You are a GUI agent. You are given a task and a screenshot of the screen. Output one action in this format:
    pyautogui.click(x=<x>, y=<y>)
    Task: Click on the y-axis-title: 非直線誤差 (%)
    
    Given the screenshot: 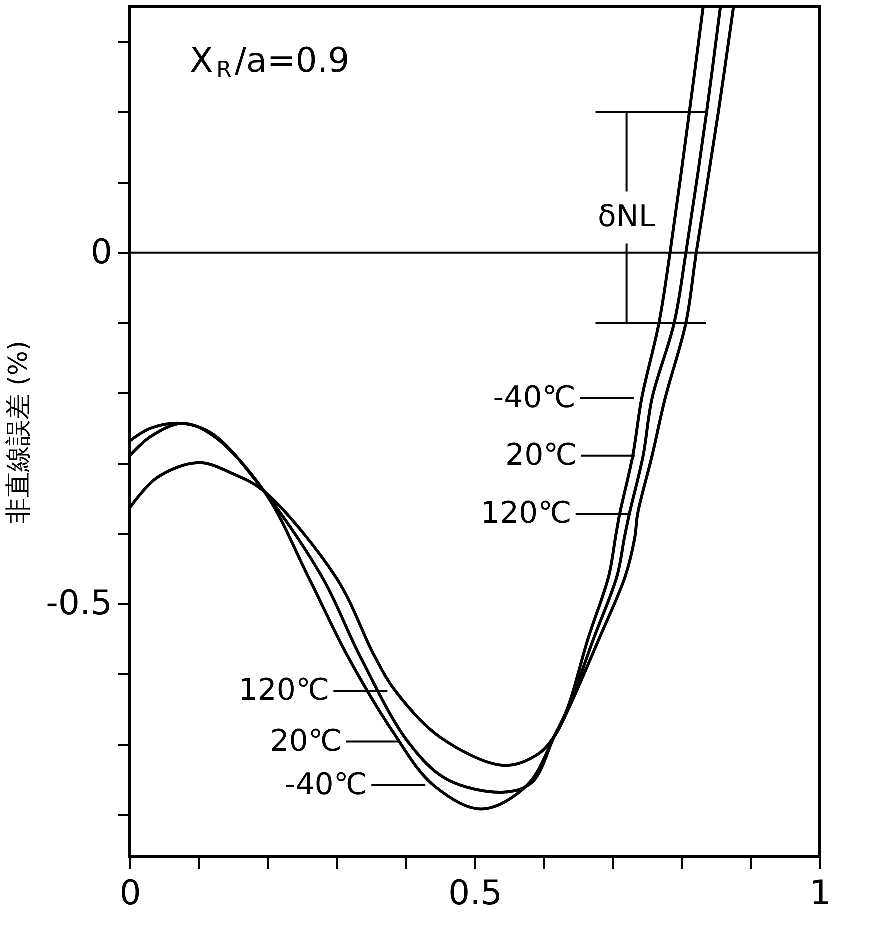 What is the action you would take?
    pyautogui.click(x=19, y=432)
    